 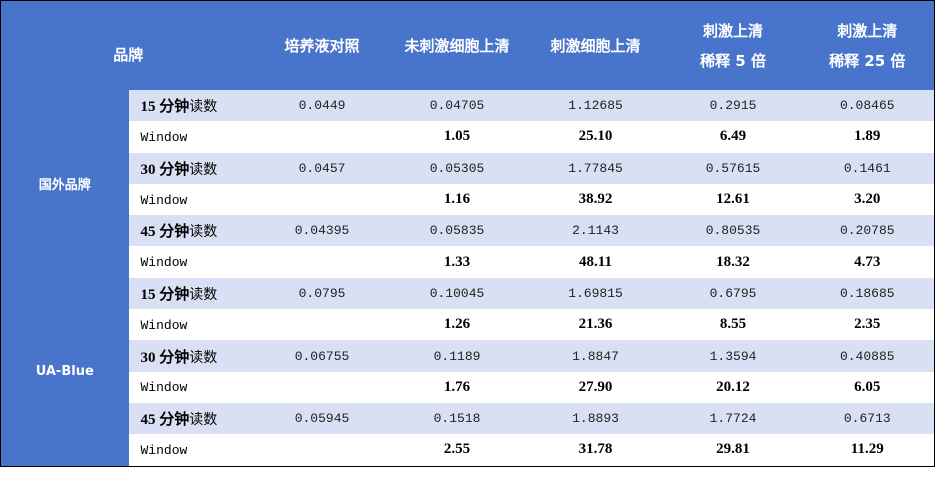 I want to click on window-cell: 38.92, so click(x=595, y=199).